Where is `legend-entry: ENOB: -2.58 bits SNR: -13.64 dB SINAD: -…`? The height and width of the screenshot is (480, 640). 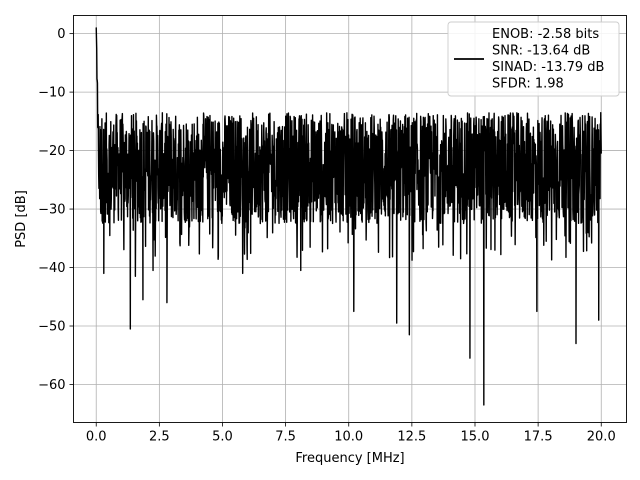 legend-entry: ENOB: -2.58 bits SNR: -13.64 dB SINAD: -… is located at coordinates (550, 59).